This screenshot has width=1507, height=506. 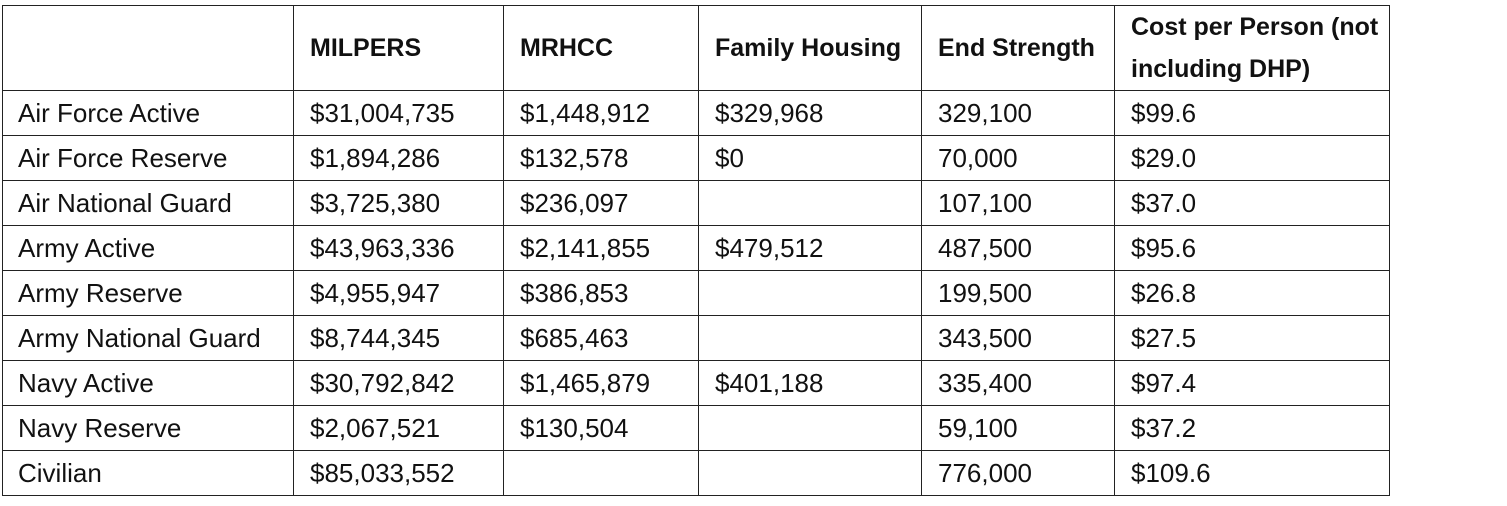 What do you see at coordinates (1252, 428) in the screenshot?
I see `cost-per-person-cell: $37.2` at bounding box center [1252, 428].